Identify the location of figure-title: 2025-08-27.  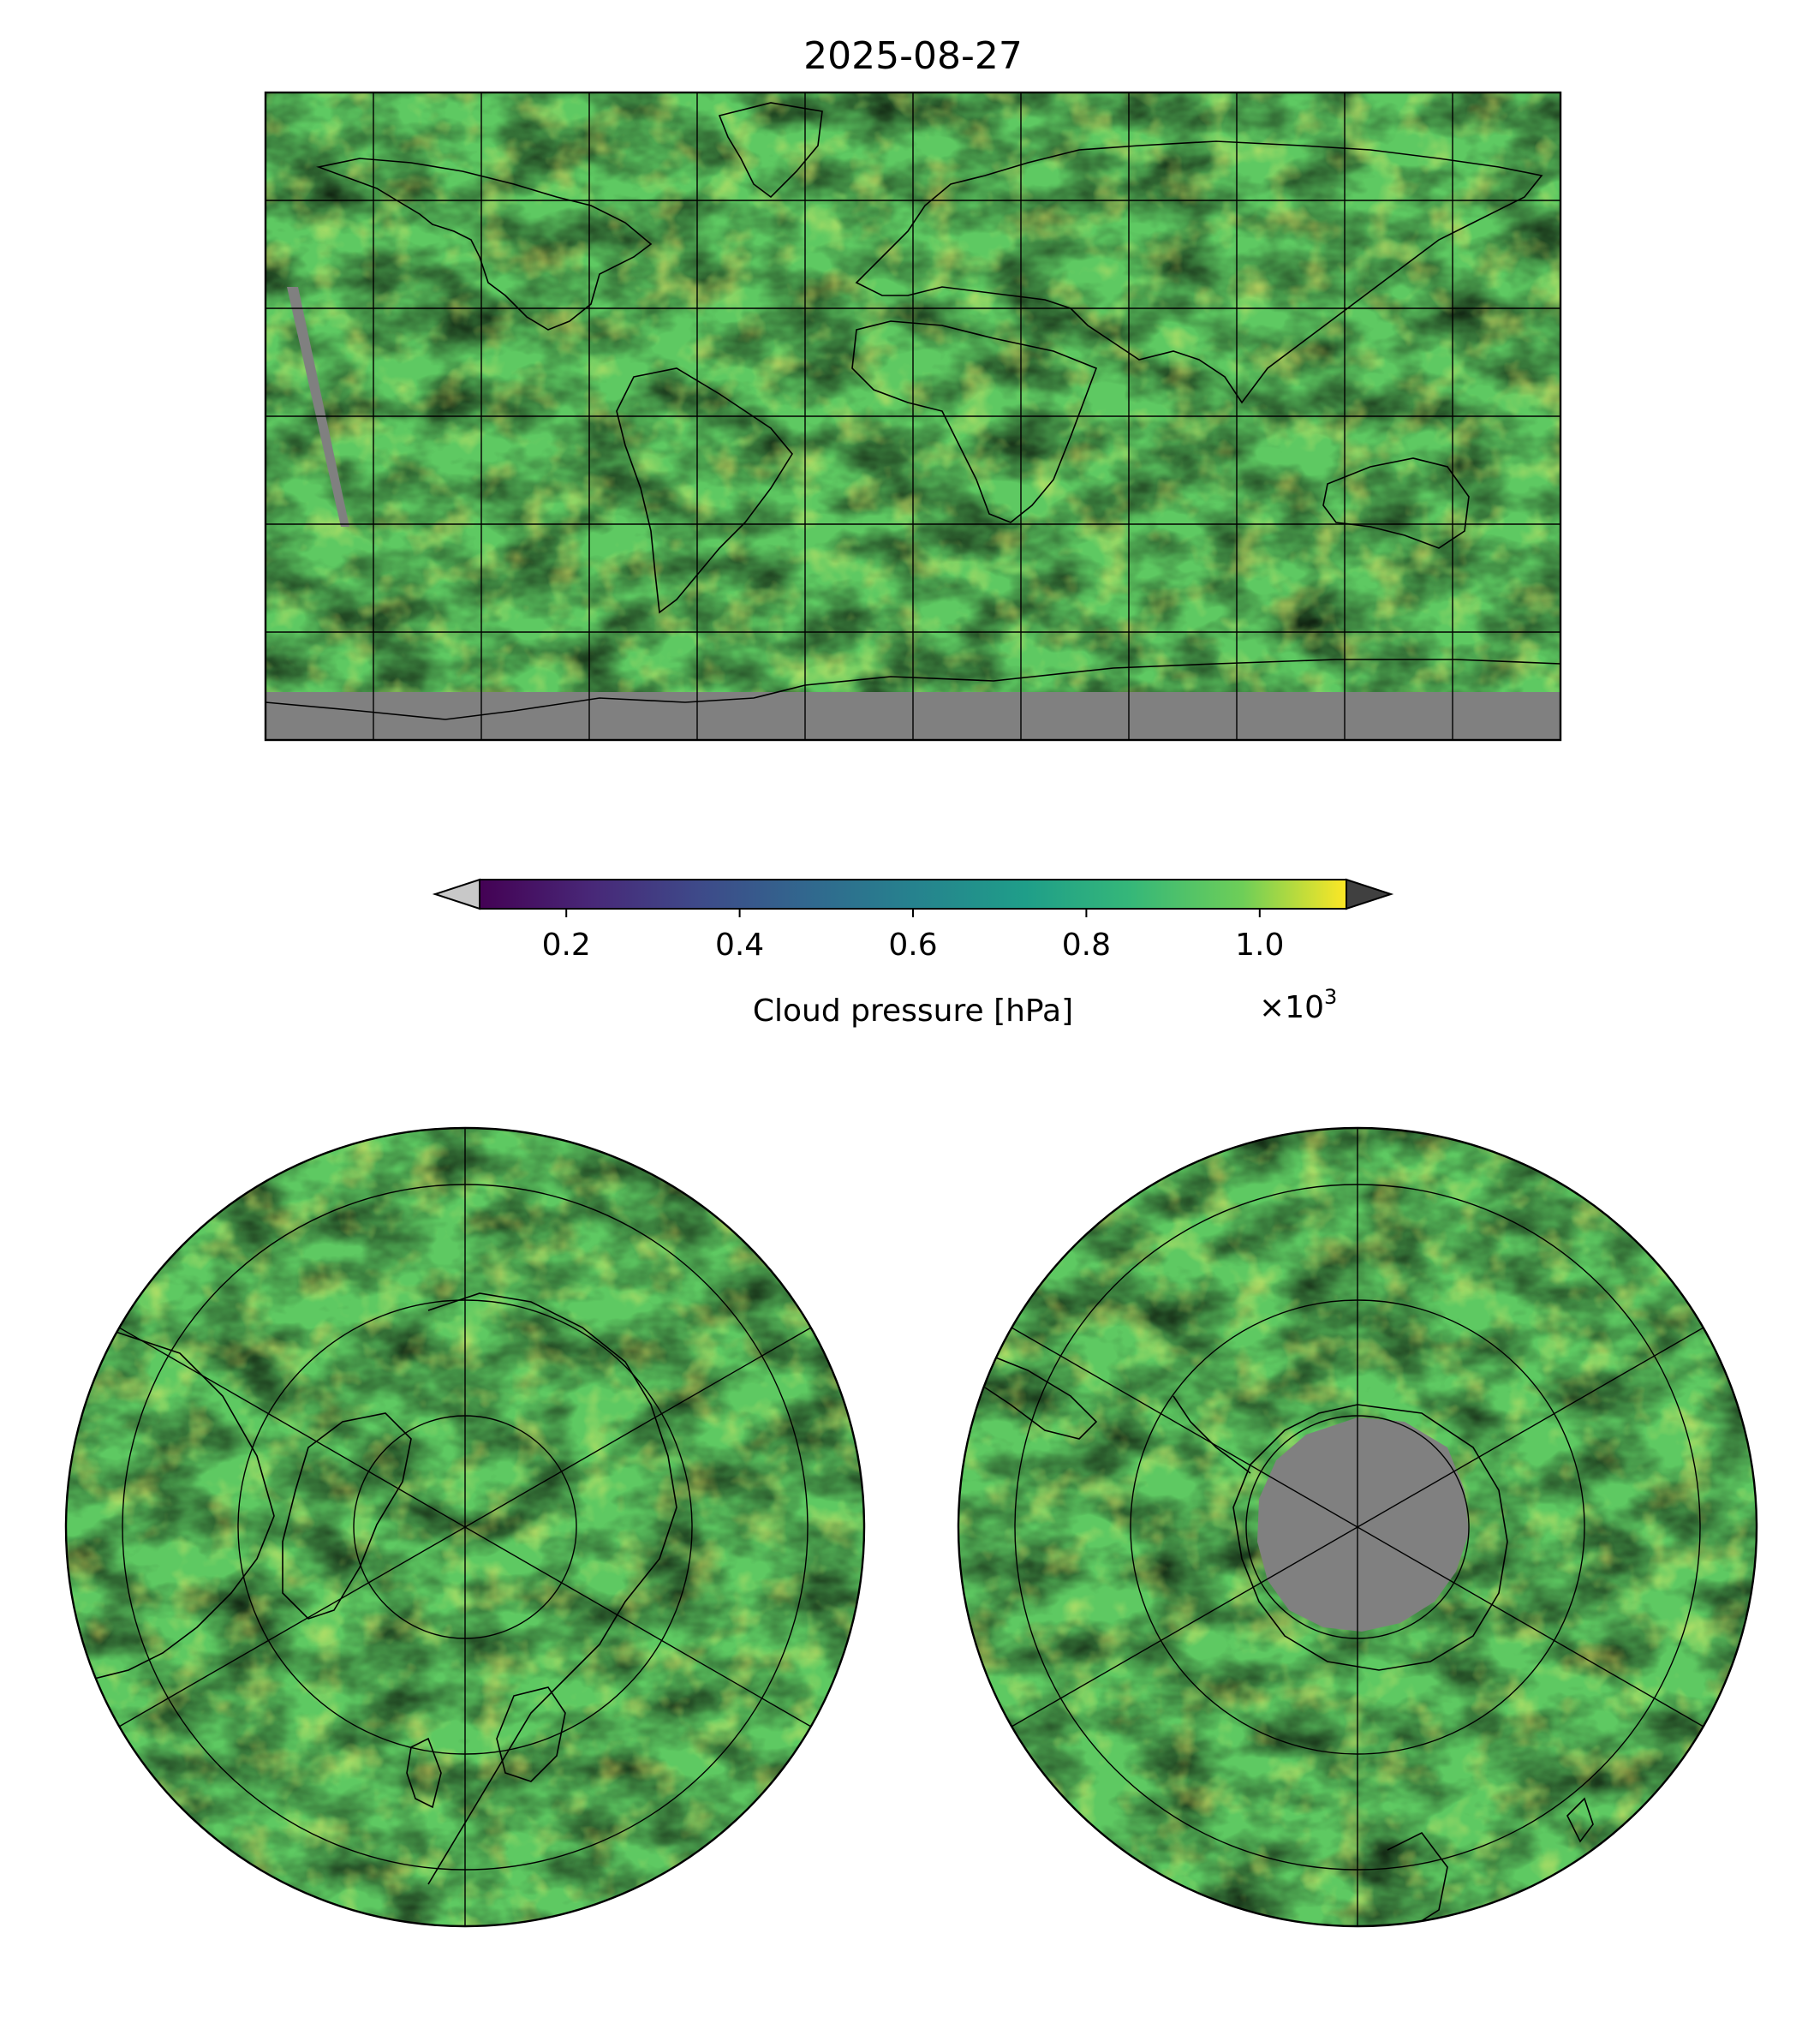
(913, 56).